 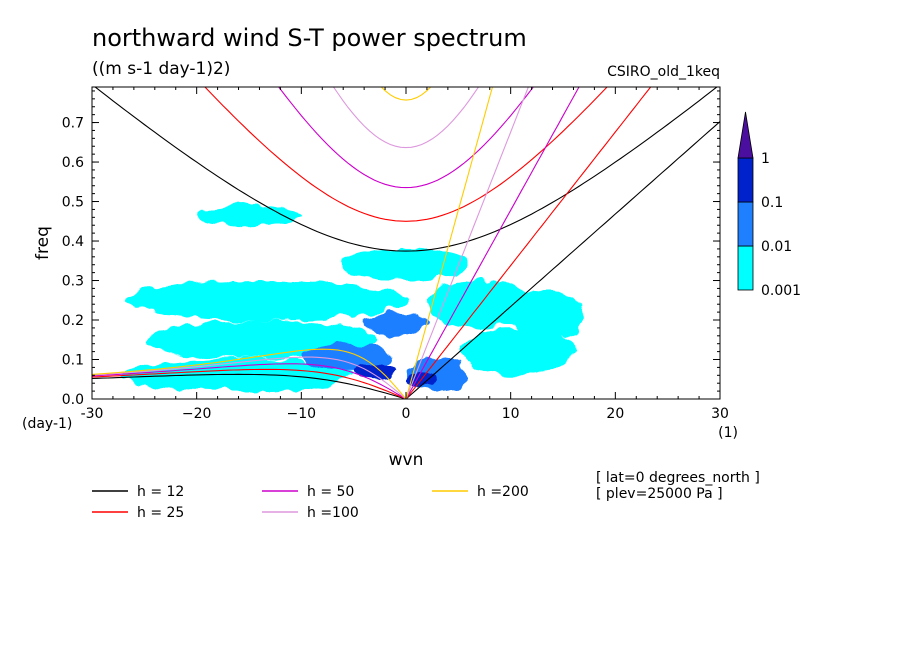 I want to click on x-unit-label: (1), so click(x=728, y=433).